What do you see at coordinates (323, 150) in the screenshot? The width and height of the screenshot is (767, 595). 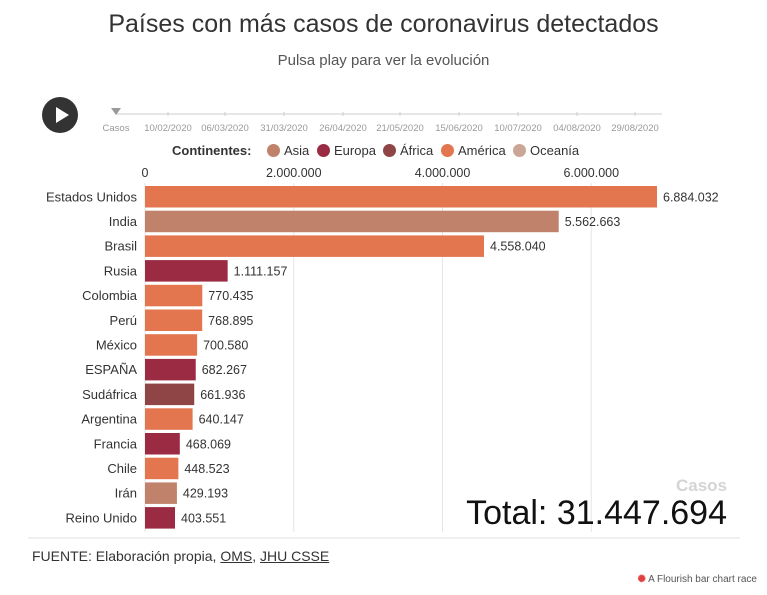 I see `legend-swatch-europa` at bounding box center [323, 150].